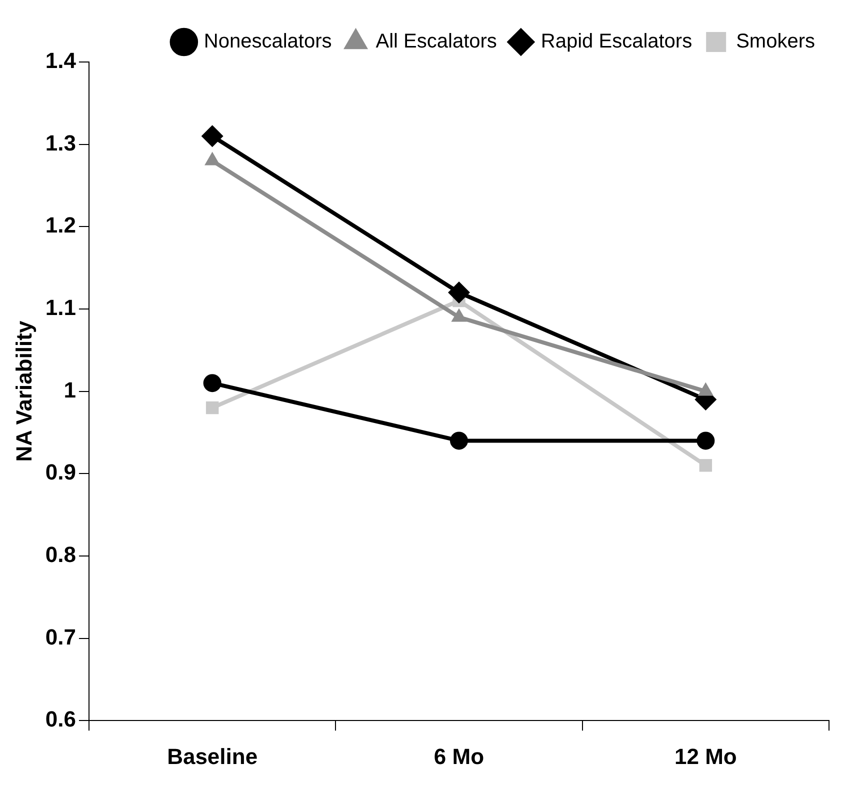  What do you see at coordinates (705, 756) in the screenshot?
I see `x-tick-label: 12 Mo` at bounding box center [705, 756].